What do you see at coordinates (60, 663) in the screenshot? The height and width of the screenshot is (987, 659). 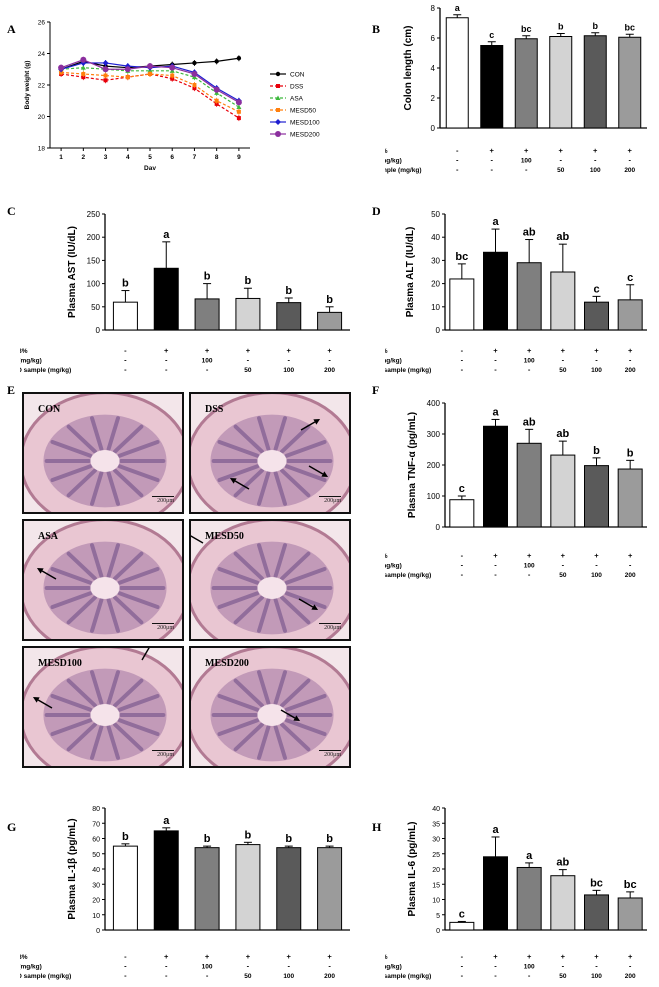 I see `histology-label: MESD100` at bounding box center [60, 663].